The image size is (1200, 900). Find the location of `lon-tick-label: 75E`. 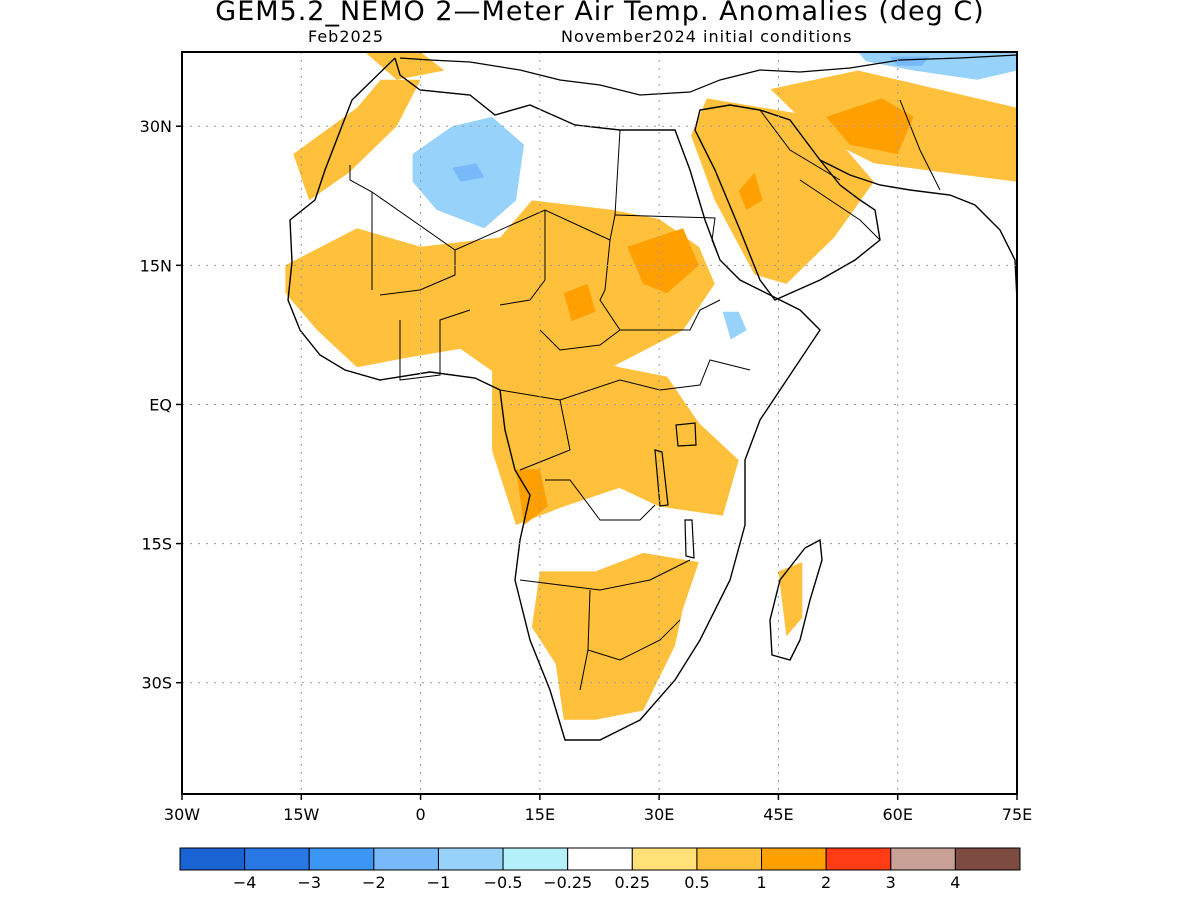

lon-tick-label: 75E is located at coordinates (1017, 814).